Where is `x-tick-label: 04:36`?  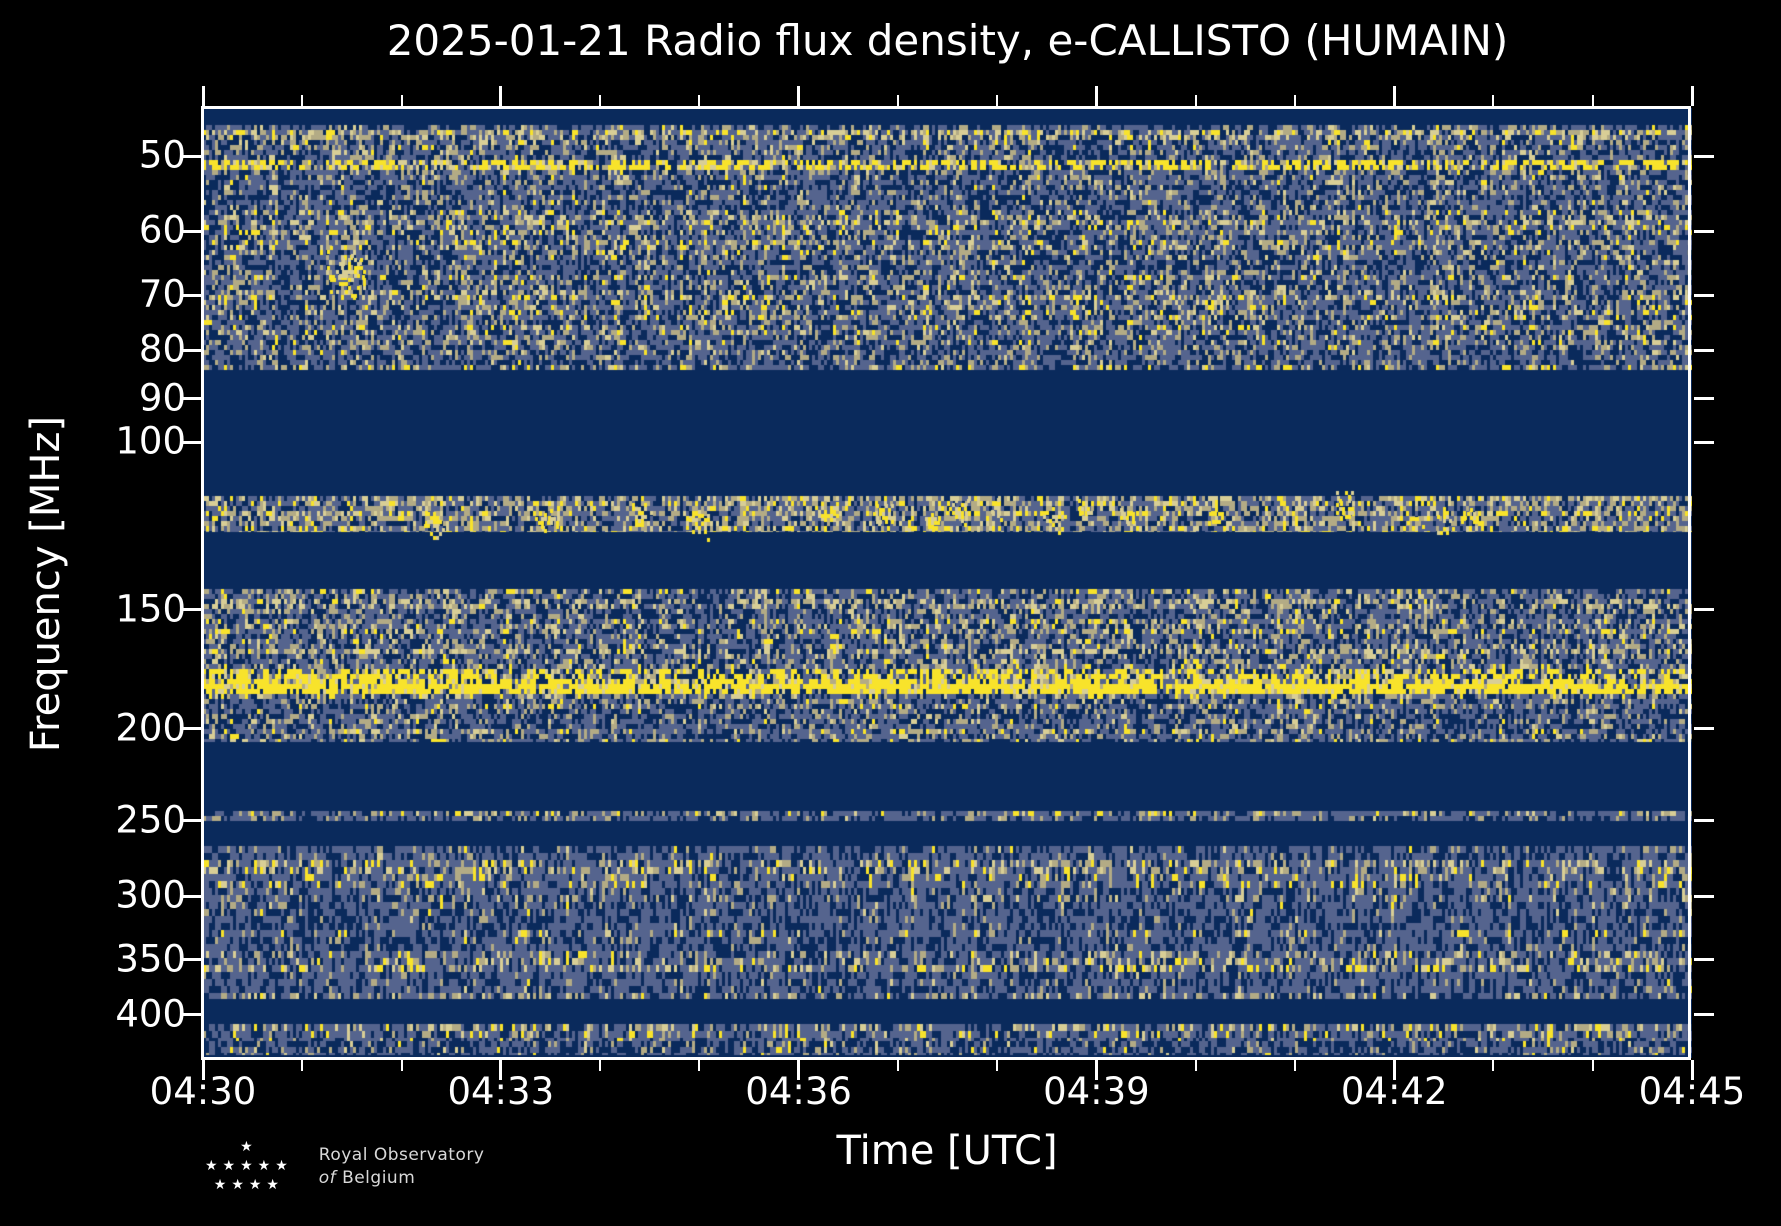 x-tick-label: 04:36 is located at coordinates (798, 1091).